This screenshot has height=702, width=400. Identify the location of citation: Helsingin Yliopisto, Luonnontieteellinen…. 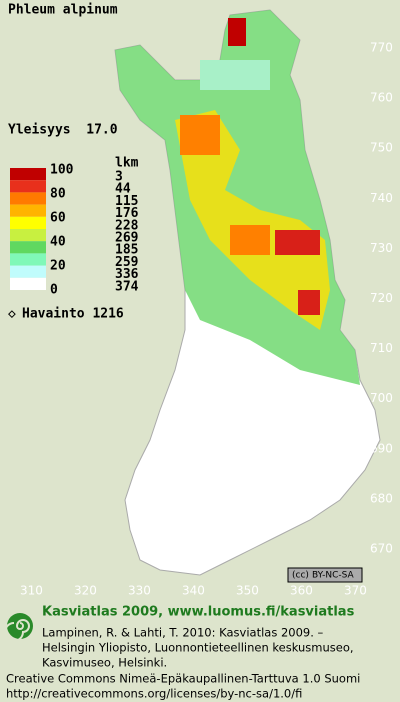
(198, 648).